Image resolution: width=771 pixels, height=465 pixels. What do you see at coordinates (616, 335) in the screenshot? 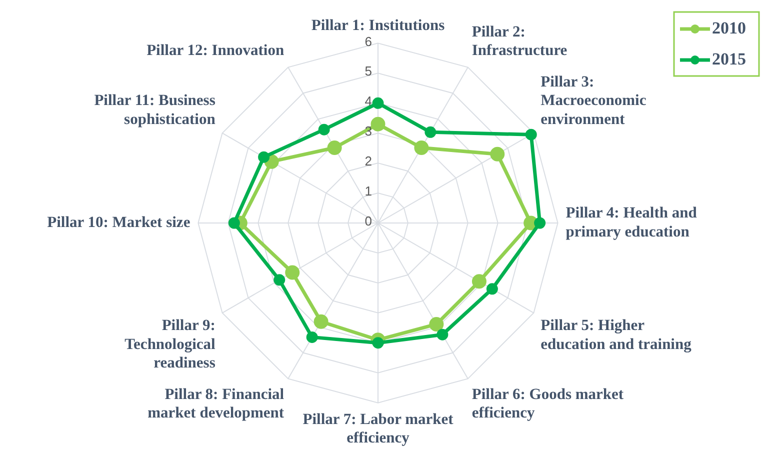
I see `spoke-label: Pillar 5: Higher education and training` at bounding box center [616, 335].